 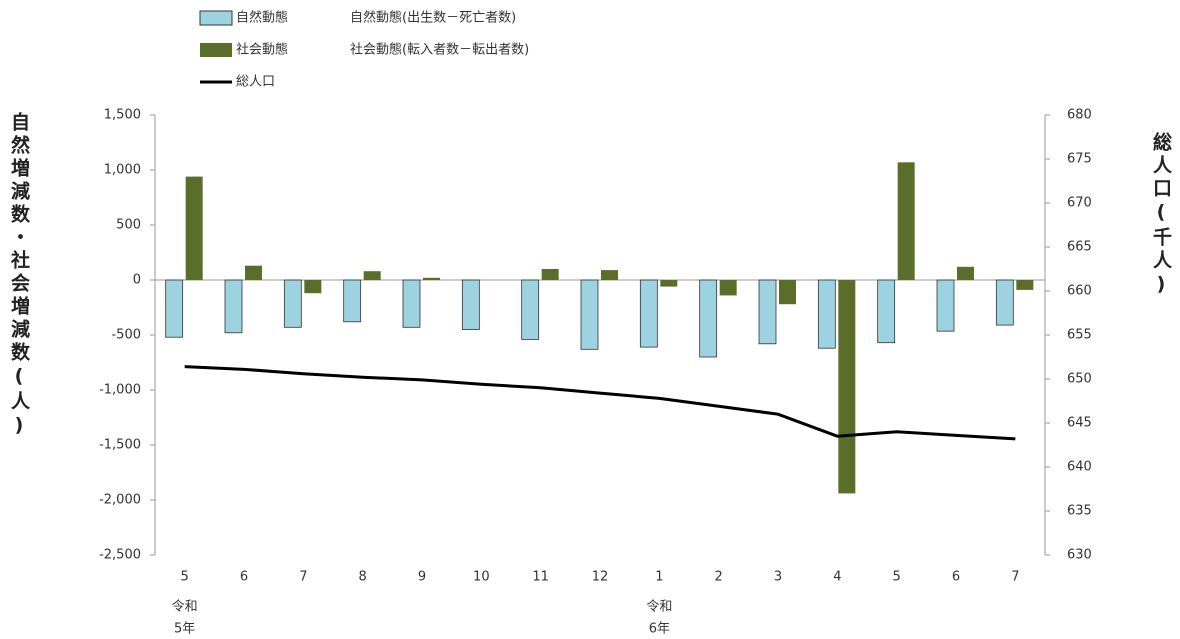 What do you see at coordinates (262, 18) in the screenshot?
I see `legend-label: 自然動態` at bounding box center [262, 18].